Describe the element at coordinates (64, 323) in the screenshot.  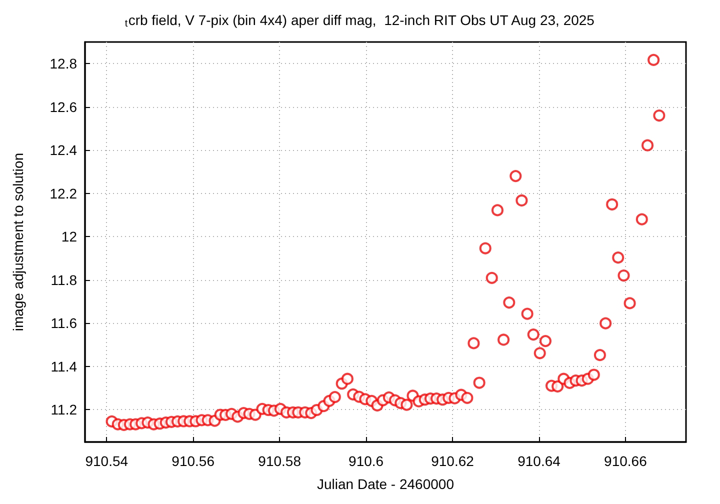
I see `y-tick-label: 11.6` at that location.